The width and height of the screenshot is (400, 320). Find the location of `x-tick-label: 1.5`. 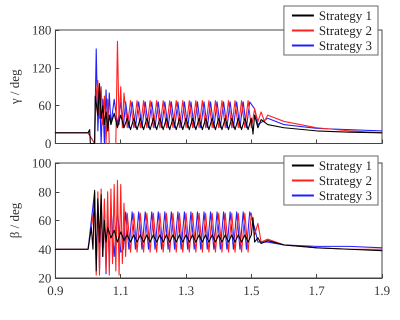

x-tick-label: 1.5 is located at coordinates (251, 290).